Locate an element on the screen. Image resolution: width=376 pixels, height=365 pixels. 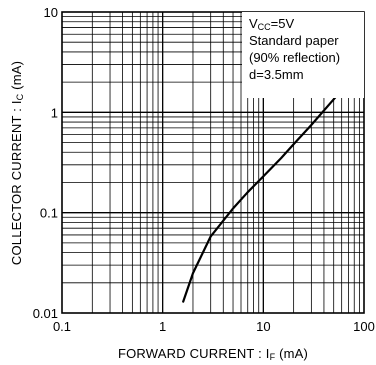
x-tick-label: 1 is located at coordinates (162, 326).